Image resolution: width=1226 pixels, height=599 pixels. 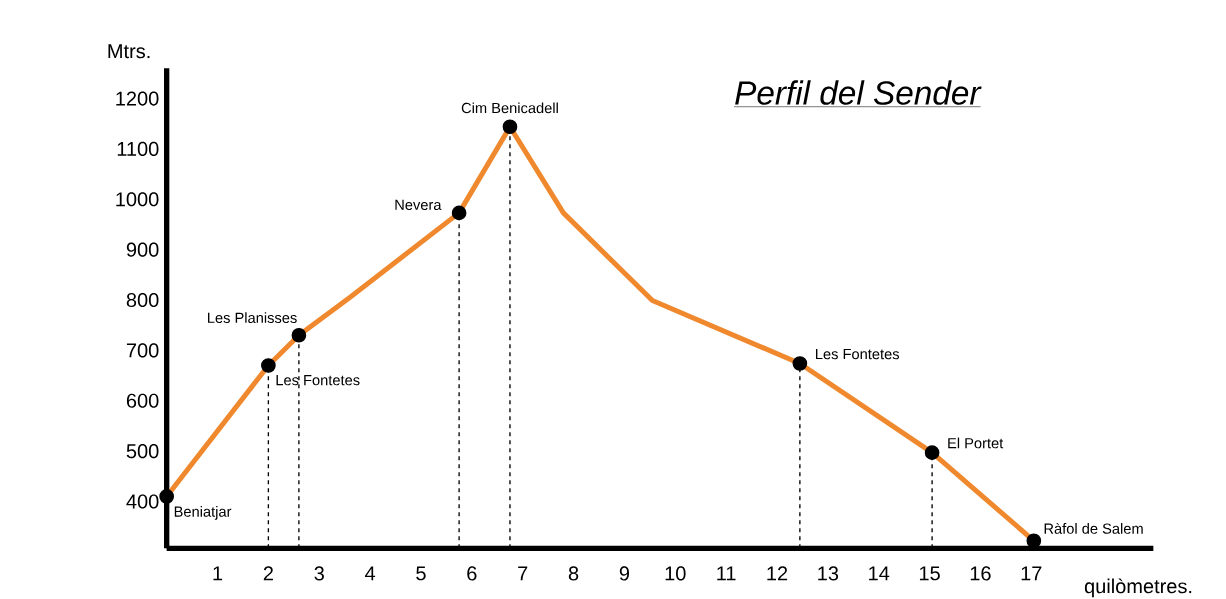 I want to click on x-tick-label: 10, so click(x=675, y=573).